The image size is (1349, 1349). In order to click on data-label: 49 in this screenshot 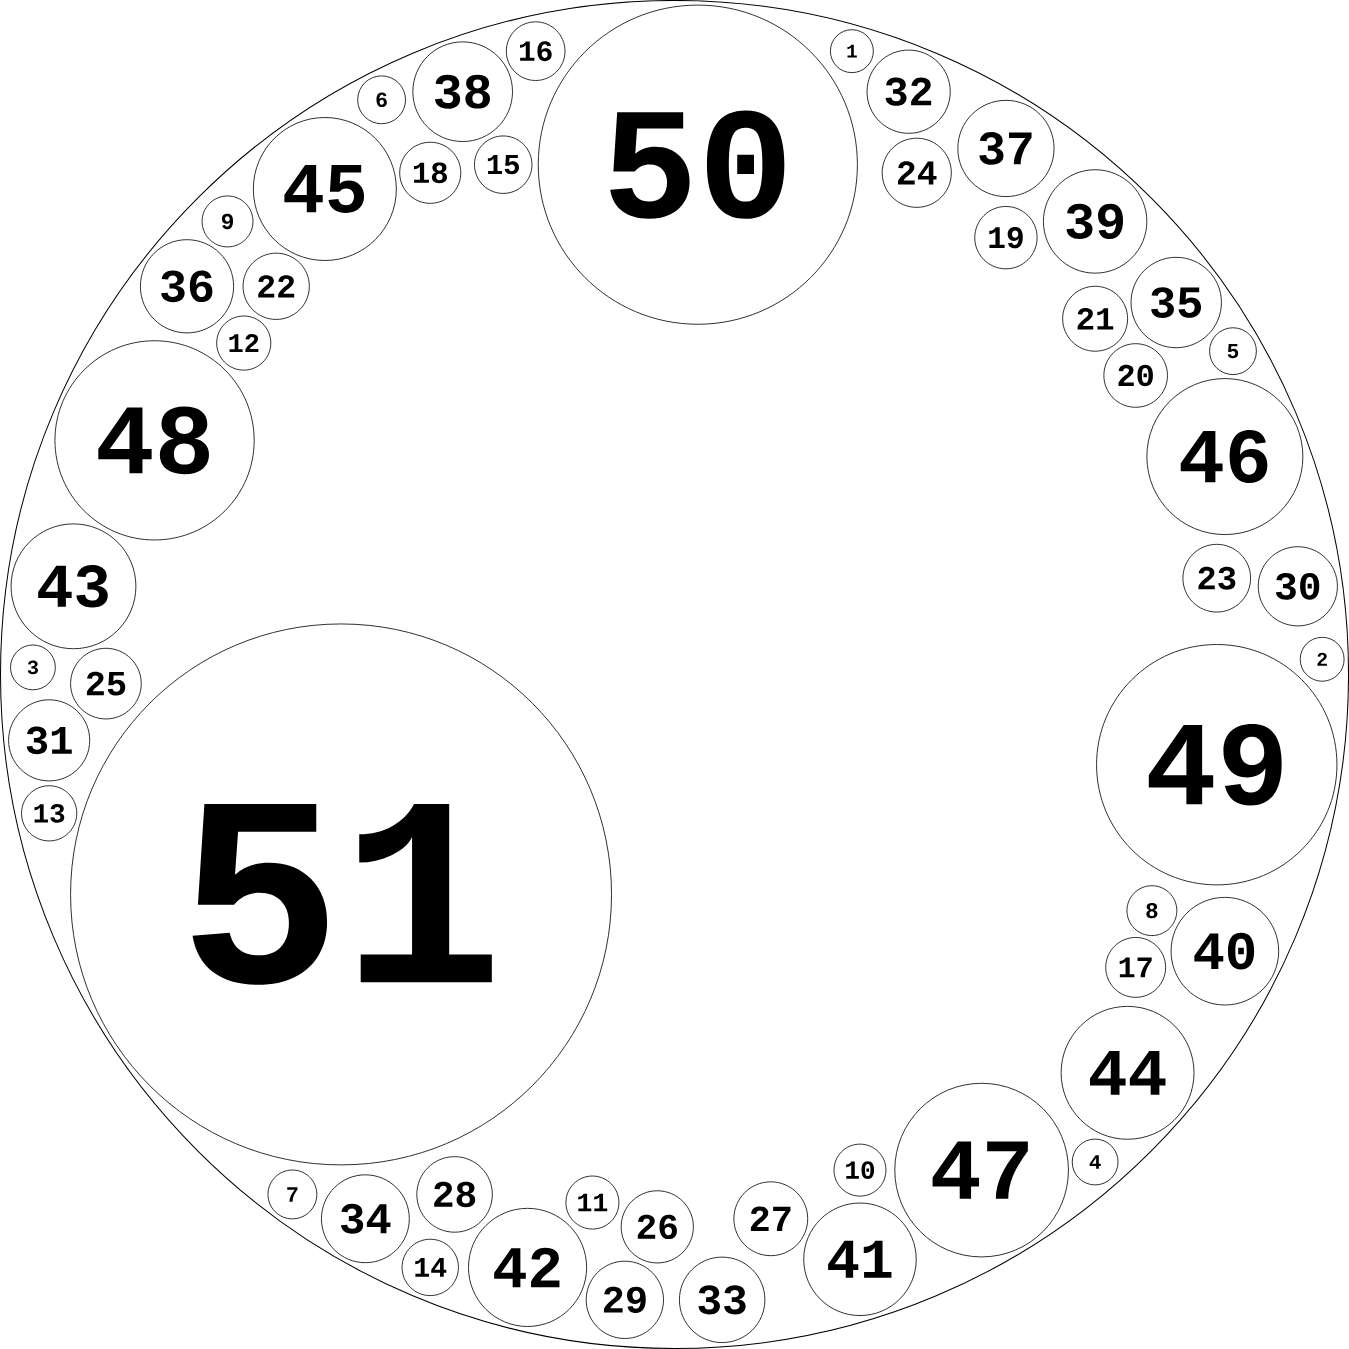, I will do `click(1215, 764)`.